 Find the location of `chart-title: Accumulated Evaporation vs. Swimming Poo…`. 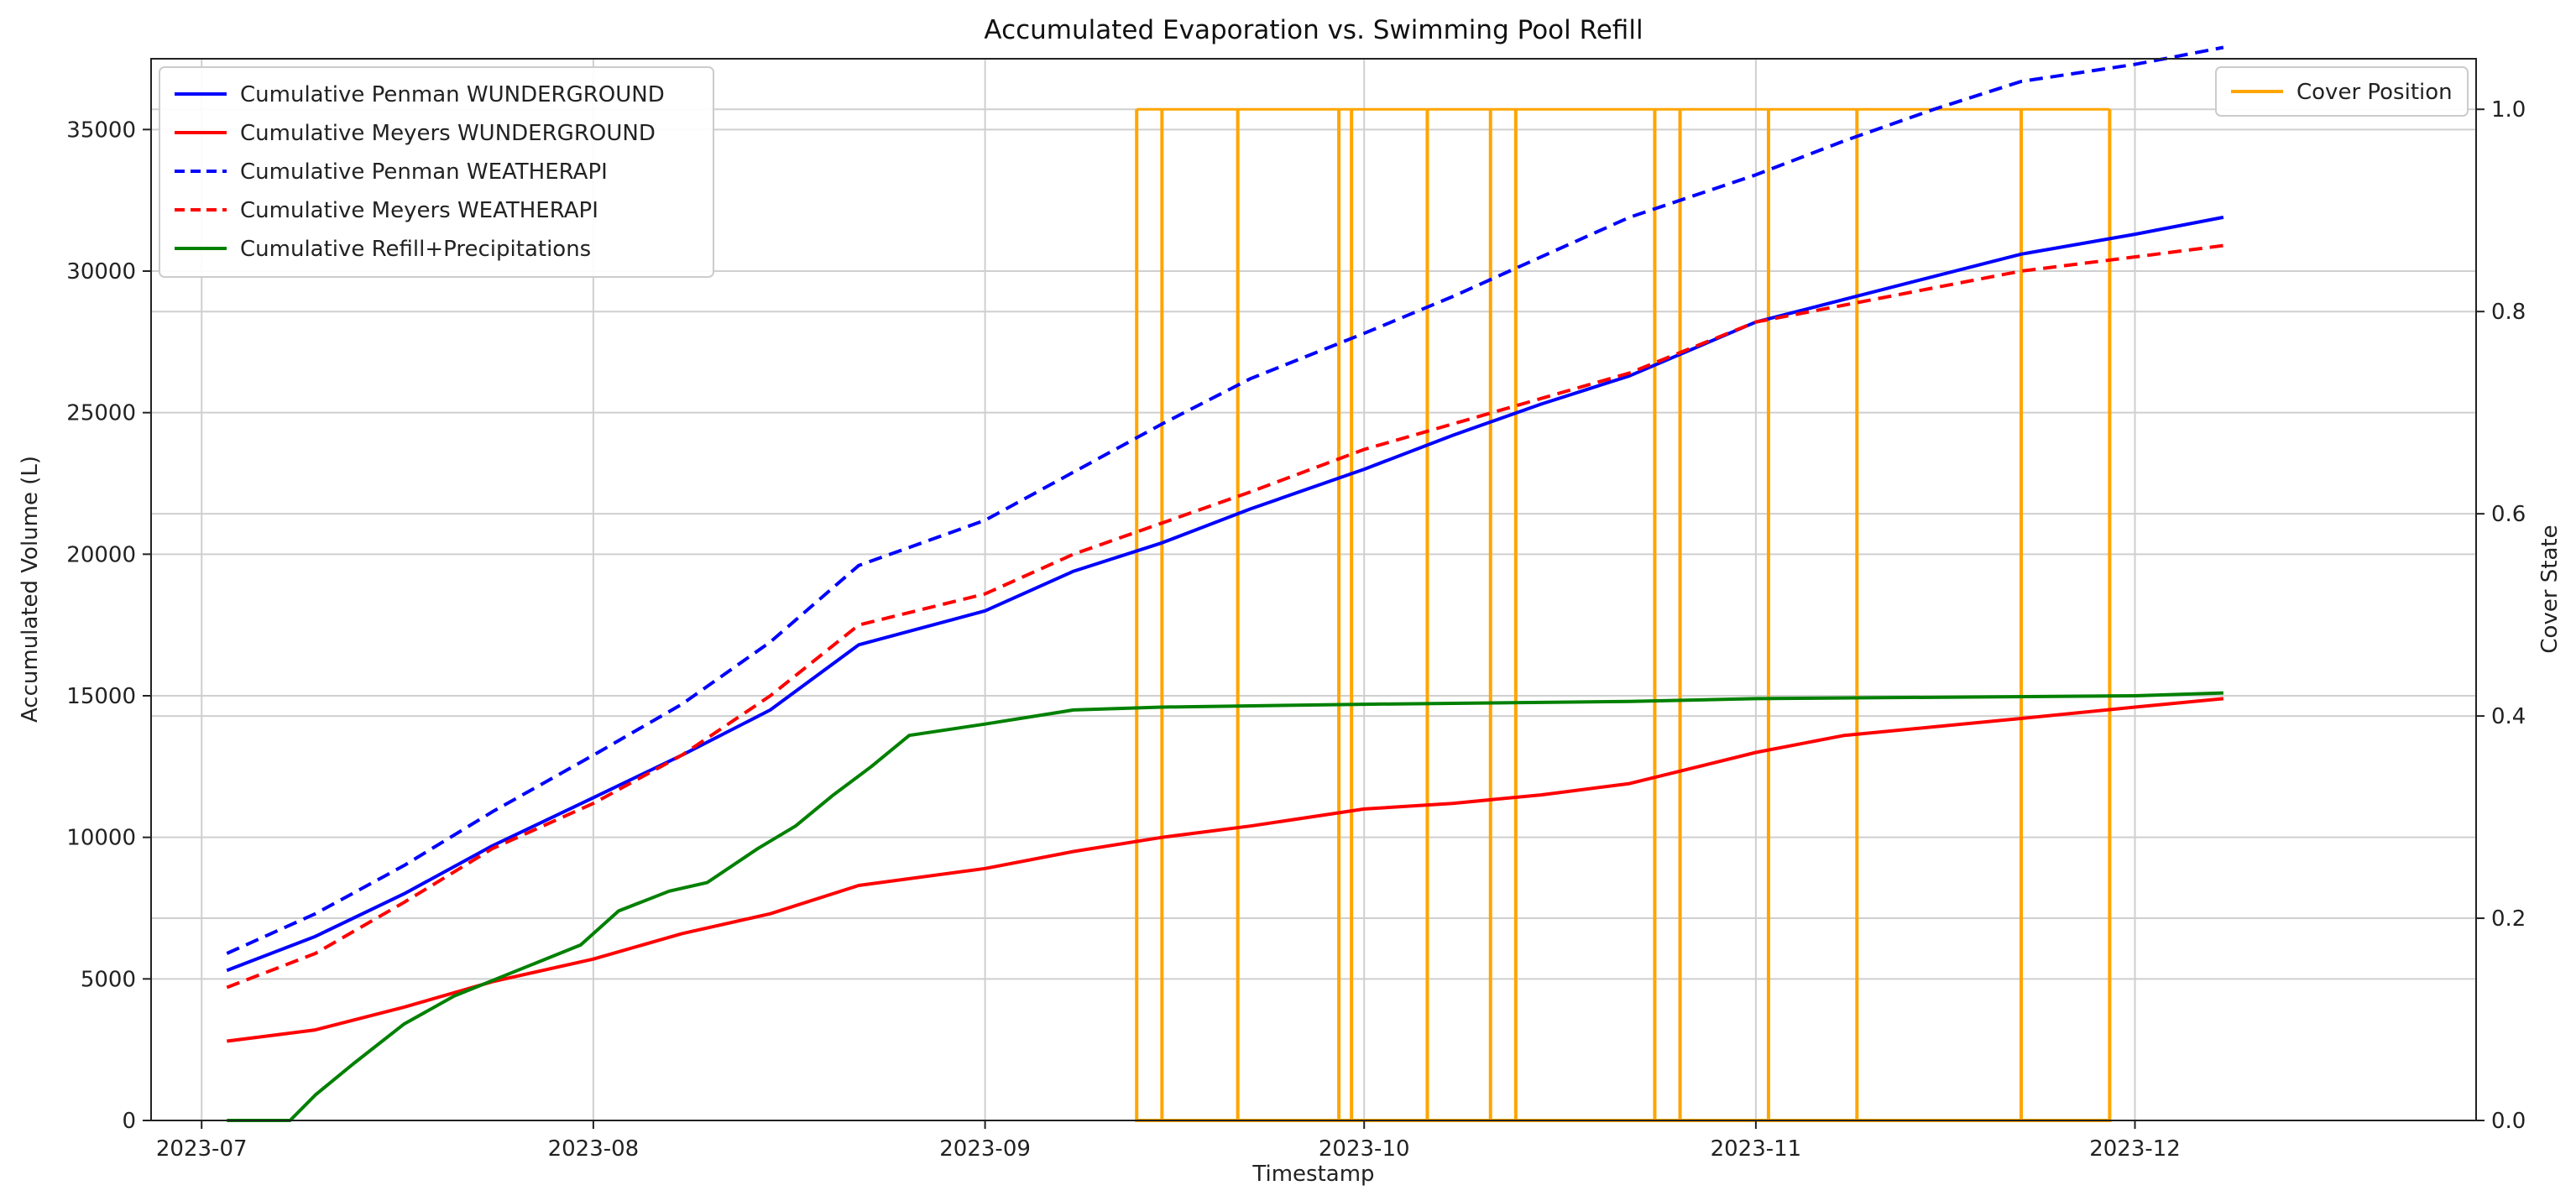

chart-title: Accumulated Evaporation vs. Swimming Poo… is located at coordinates (1313, 30).